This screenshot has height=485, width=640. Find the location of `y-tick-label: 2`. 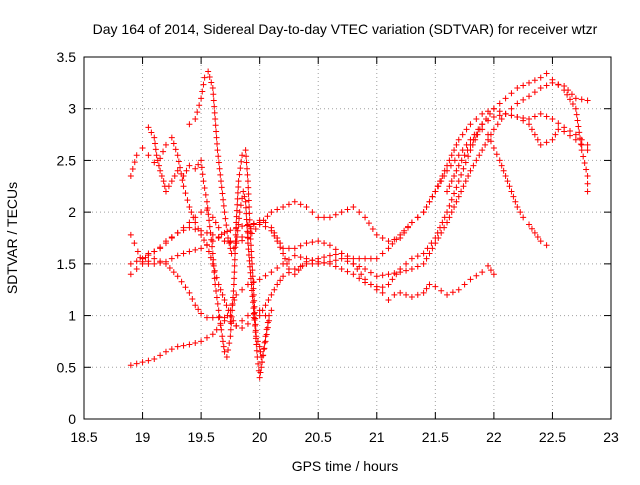

y-tick-label: 2 is located at coordinates (72, 212).